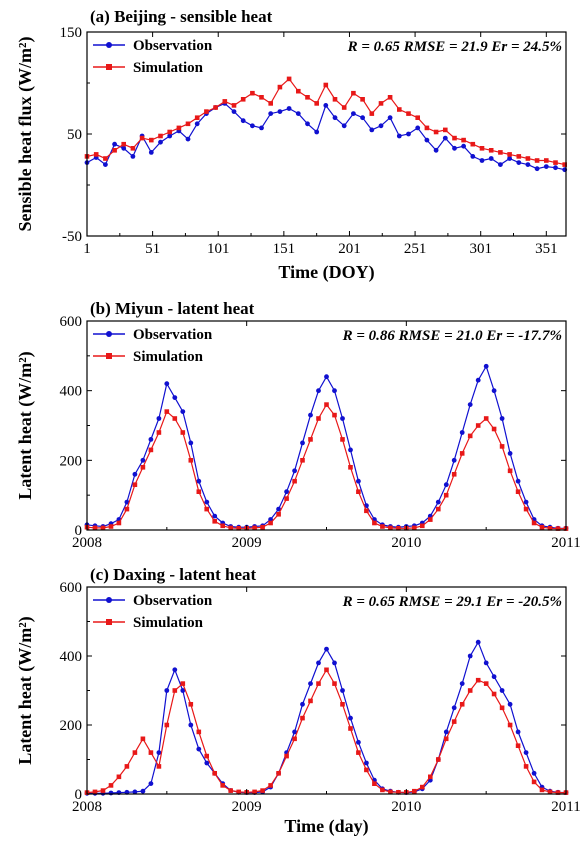  What do you see at coordinates (153, 57) in the screenshot?
I see `legend: Observation Simulation` at bounding box center [153, 57].